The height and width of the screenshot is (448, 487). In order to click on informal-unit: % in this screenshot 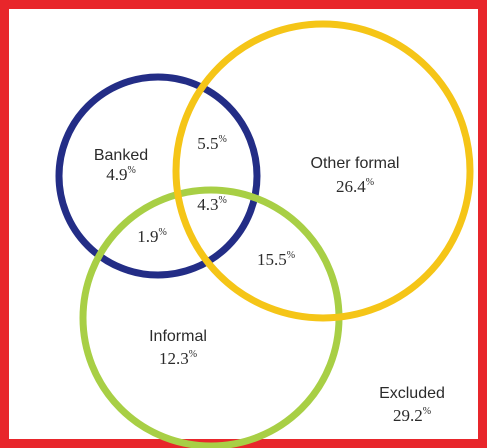, I will do `click(193, 354)`.